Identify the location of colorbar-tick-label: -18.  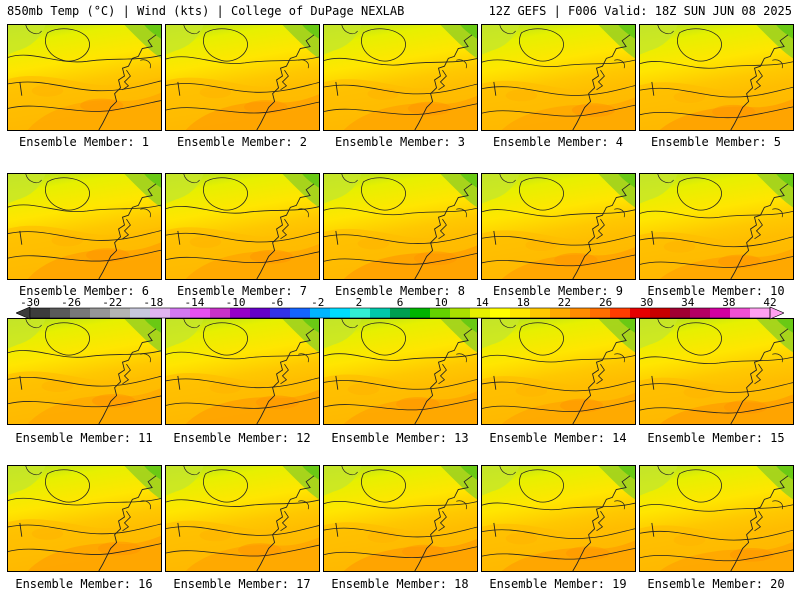
(153, 302).